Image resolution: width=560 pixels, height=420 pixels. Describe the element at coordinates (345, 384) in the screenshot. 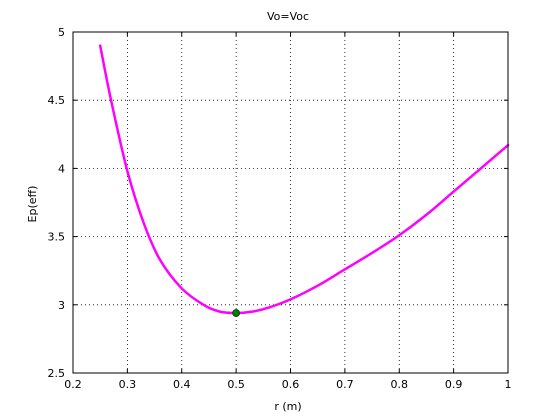

I see `x-tick-label: 0.7` at that location.